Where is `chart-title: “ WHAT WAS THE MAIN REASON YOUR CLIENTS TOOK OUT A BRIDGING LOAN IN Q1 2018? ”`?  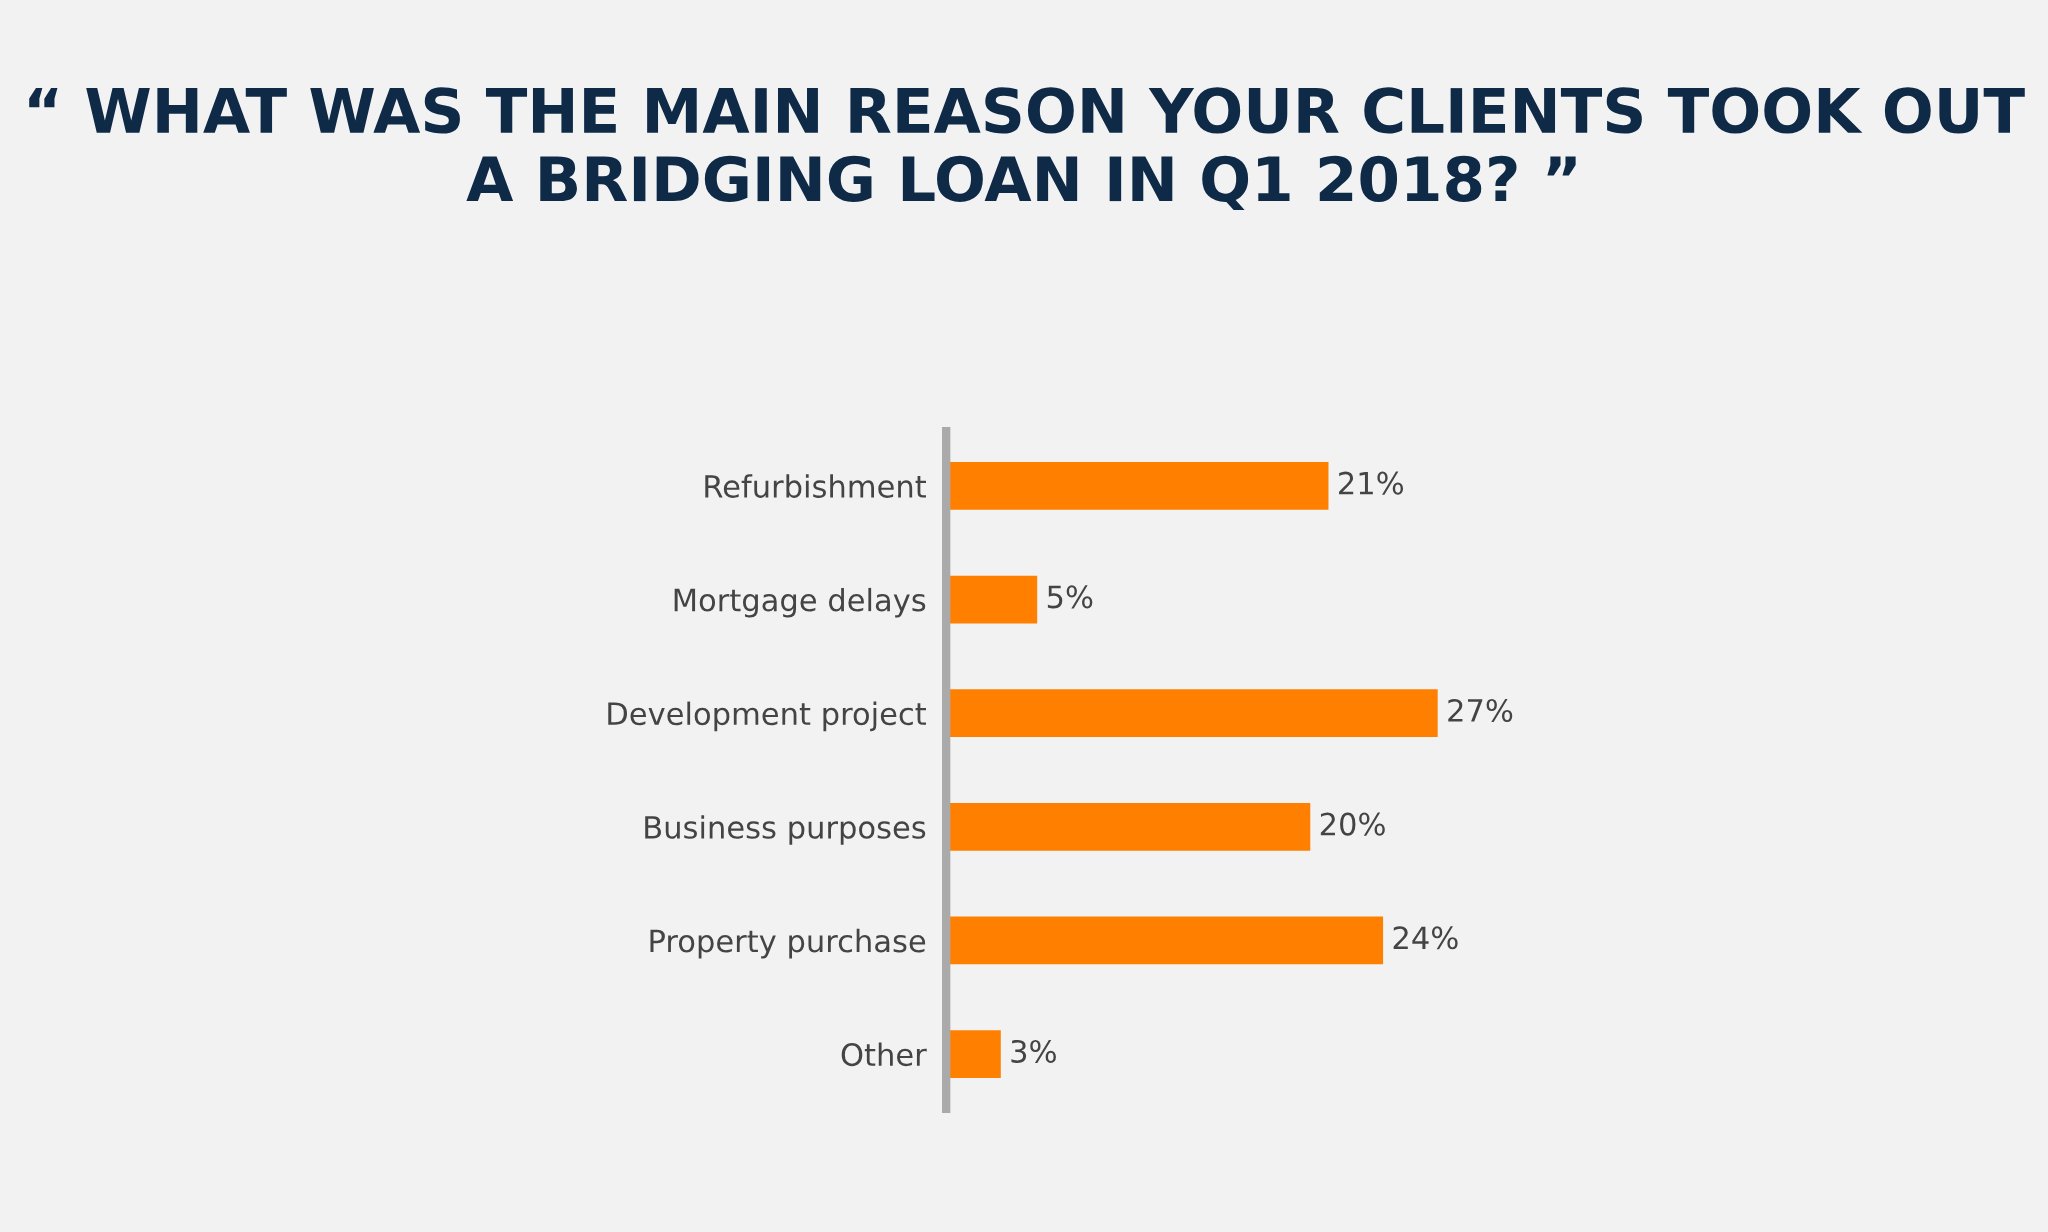 chart-title: “ WHAT WAS THE MAIN REASON YOUR CLIENTS TOOK OUT A BRIDGING LOAN IN Q1 2018? ” is located at coordinates (1027, 149).